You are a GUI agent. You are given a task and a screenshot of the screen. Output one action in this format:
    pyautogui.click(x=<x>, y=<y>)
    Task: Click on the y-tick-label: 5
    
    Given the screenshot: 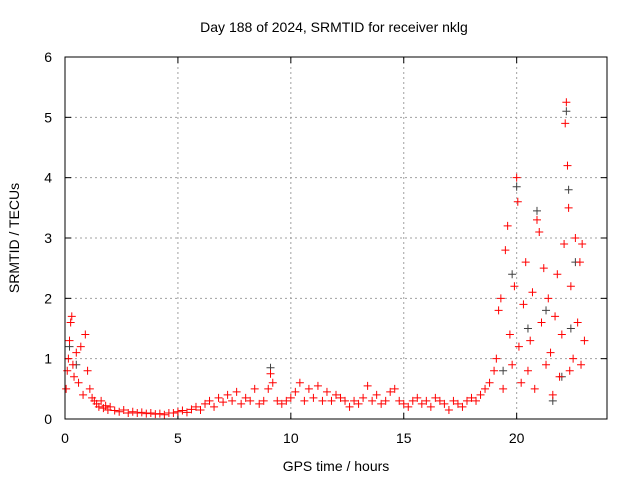 What is the action you would take?
    pyautogui.click(x=48, y=117)
    